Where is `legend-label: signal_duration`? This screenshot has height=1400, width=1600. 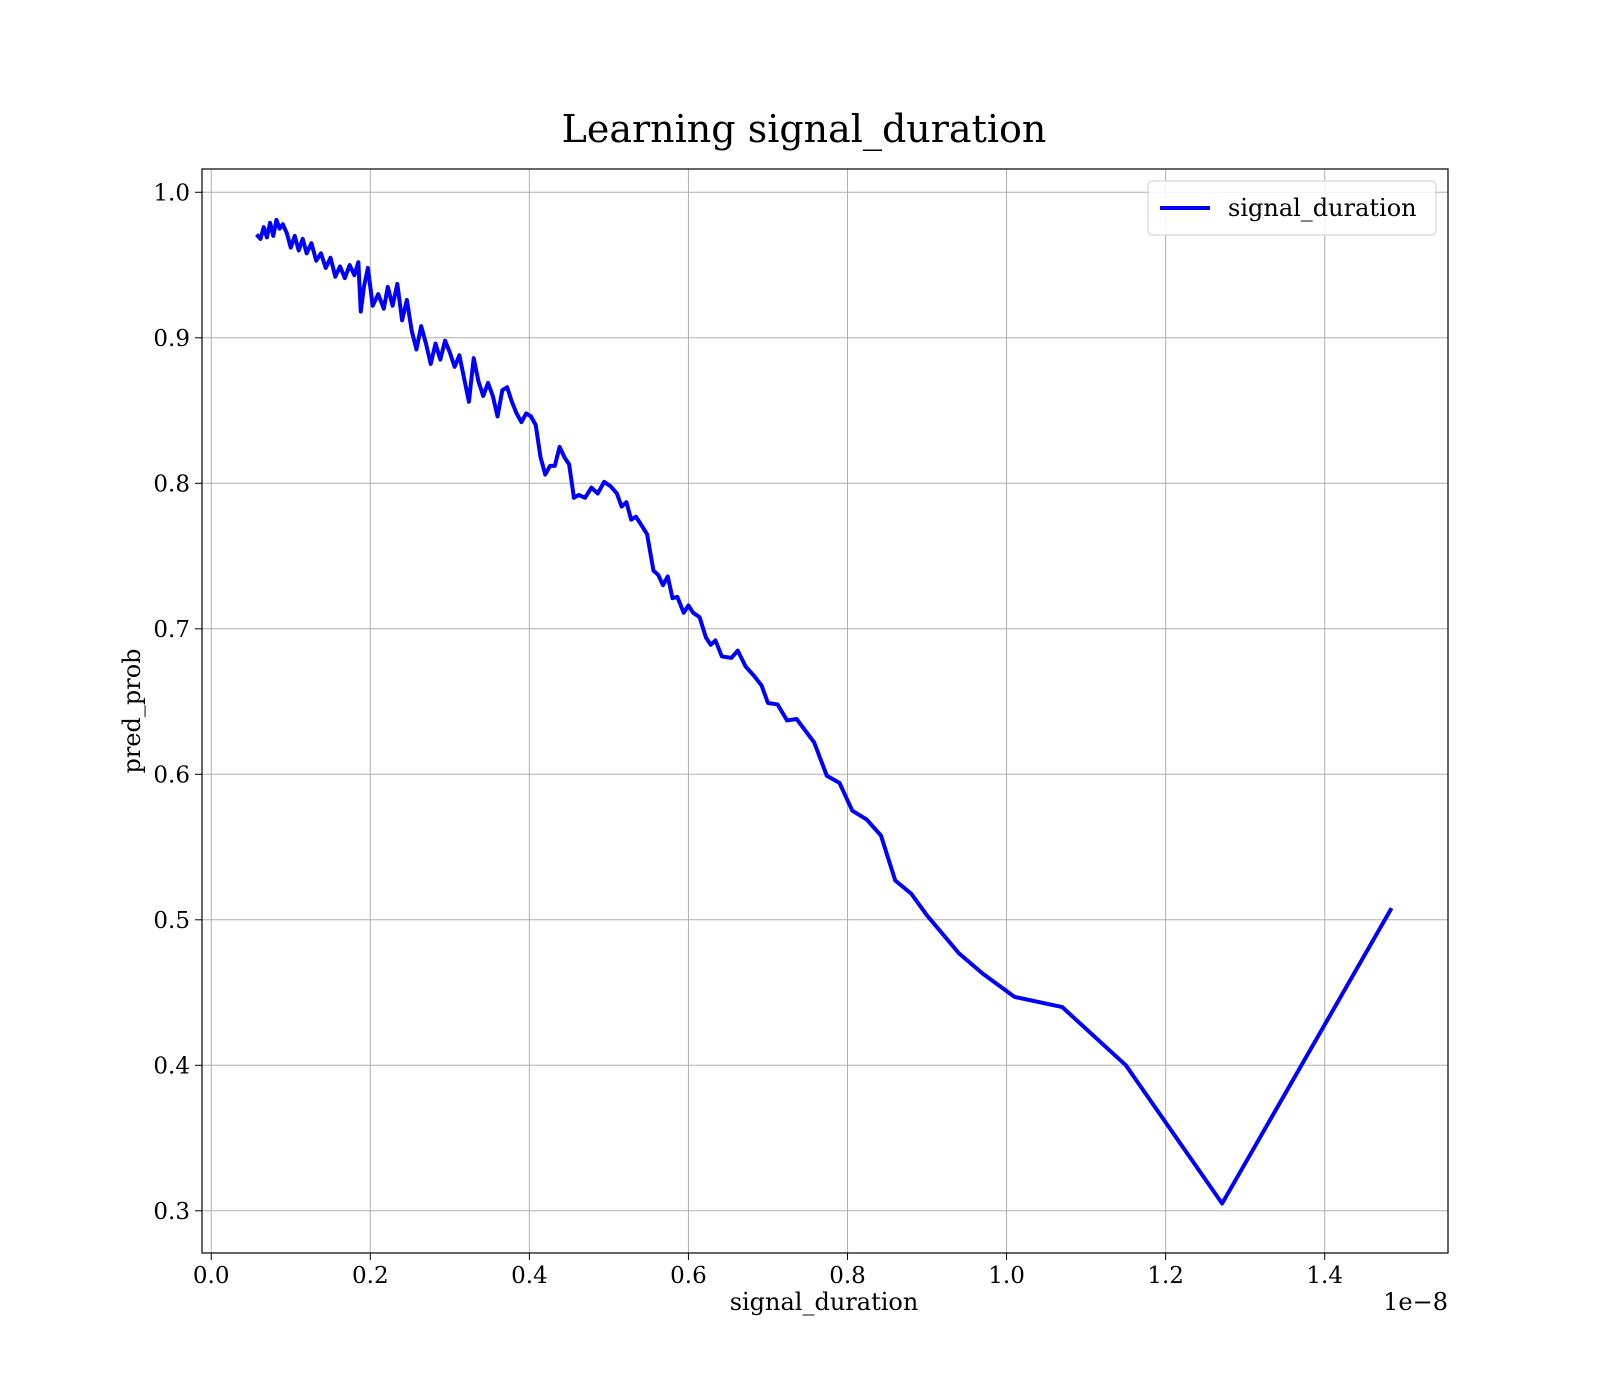
legend-label: signal_duration is located at coordinates (1322, 208).